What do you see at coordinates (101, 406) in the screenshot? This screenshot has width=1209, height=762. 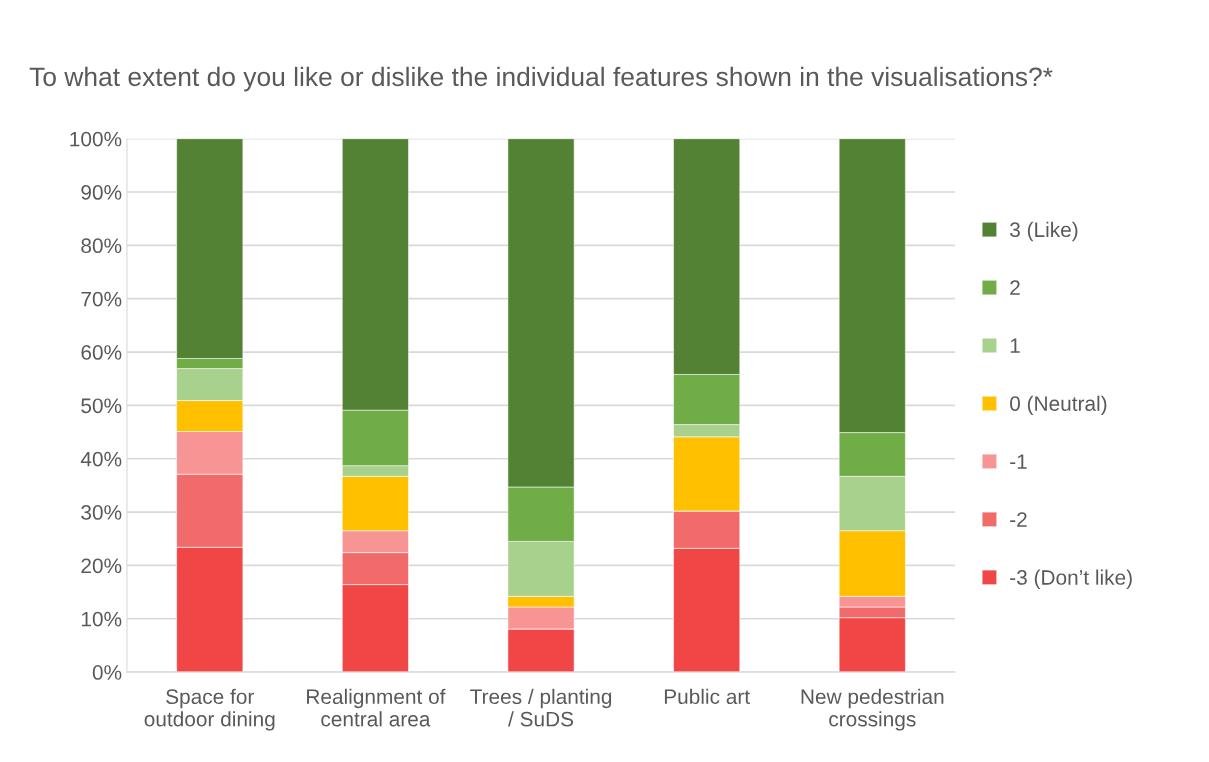 I see `y-tick-label: 50%` at bounding box center [101, 406].